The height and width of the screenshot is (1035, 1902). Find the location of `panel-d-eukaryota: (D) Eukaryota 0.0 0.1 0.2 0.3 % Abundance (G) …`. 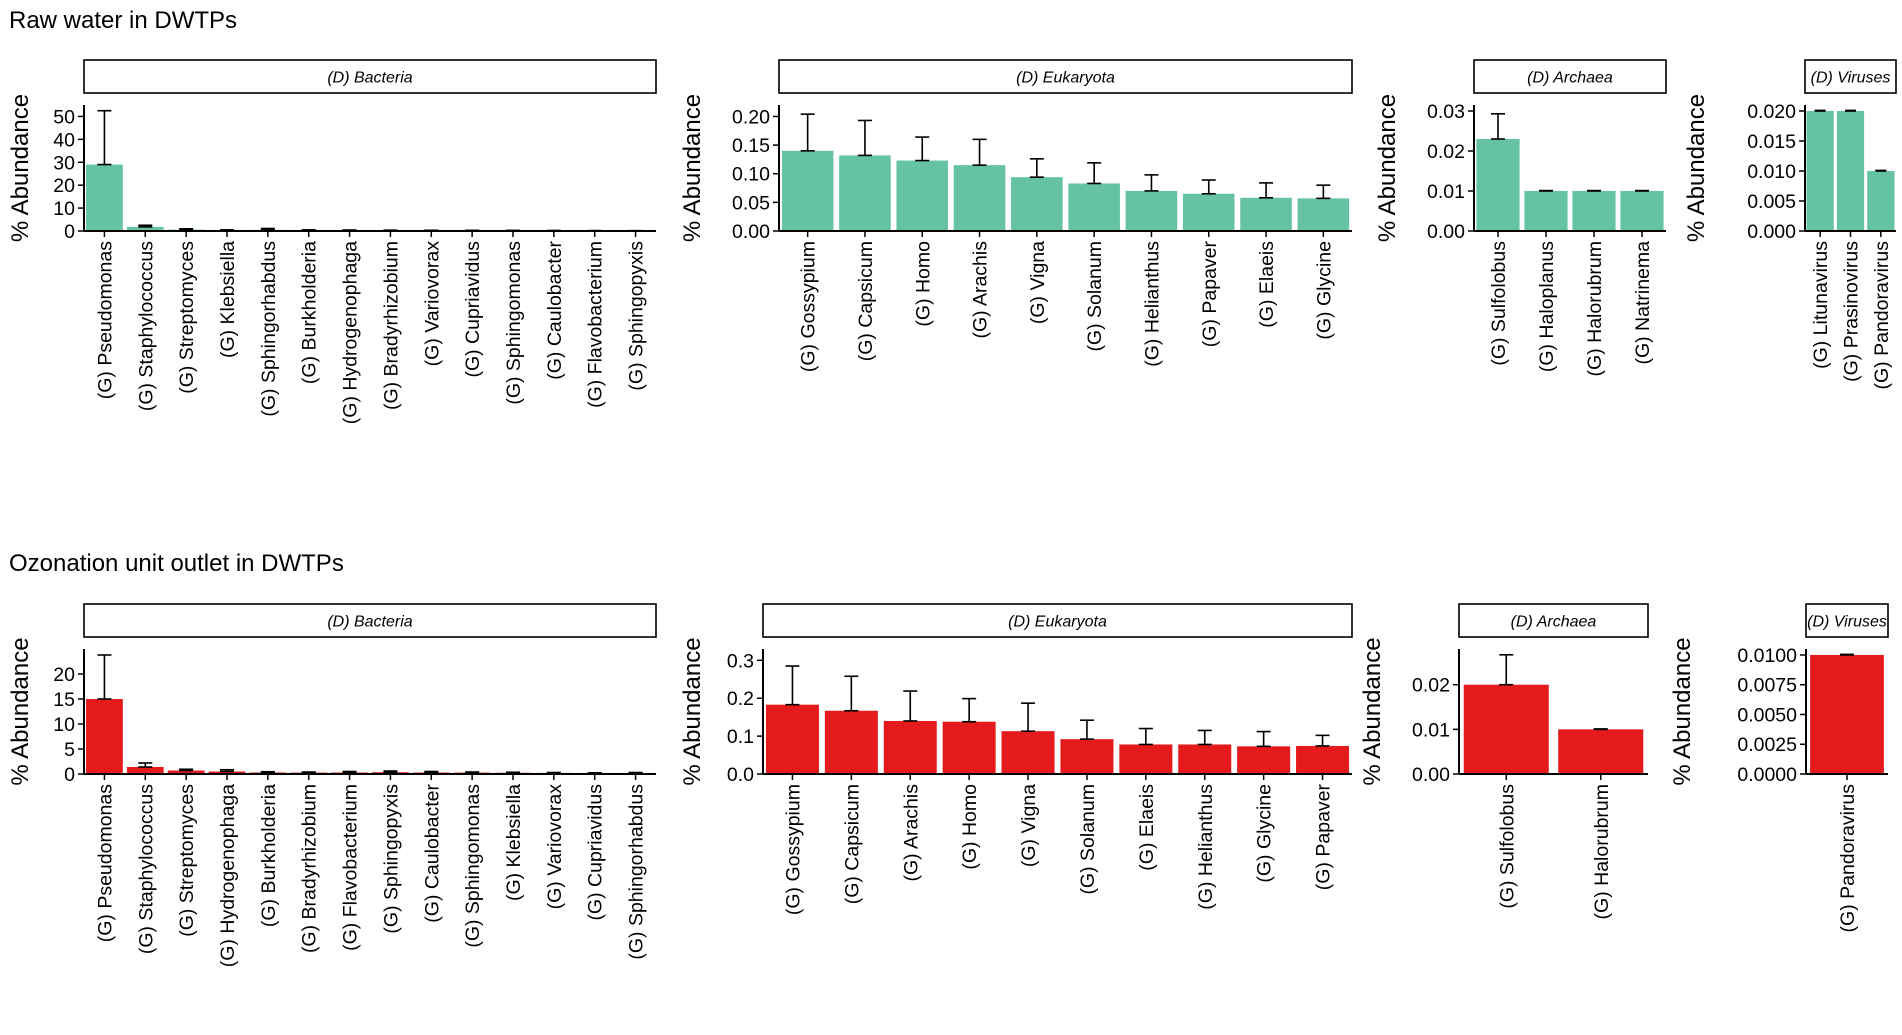

panel-d-eukaryota: (D) Eukaryota 0.0 0.1 0.2 0.3 % Abundance (G) … is located at coordinates (1016, 759).